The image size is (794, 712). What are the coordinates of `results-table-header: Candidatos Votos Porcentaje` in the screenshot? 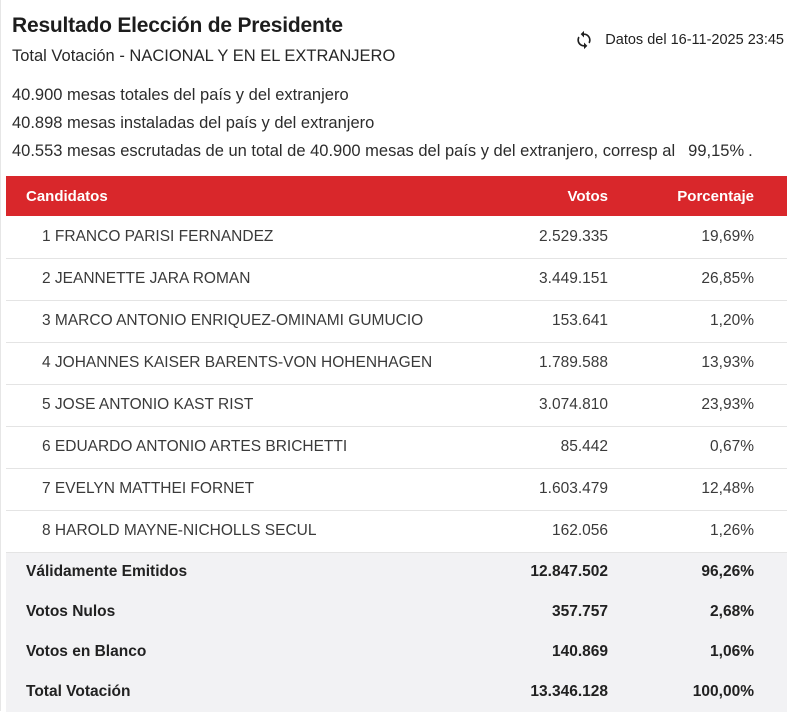 It's located at (396, 196).